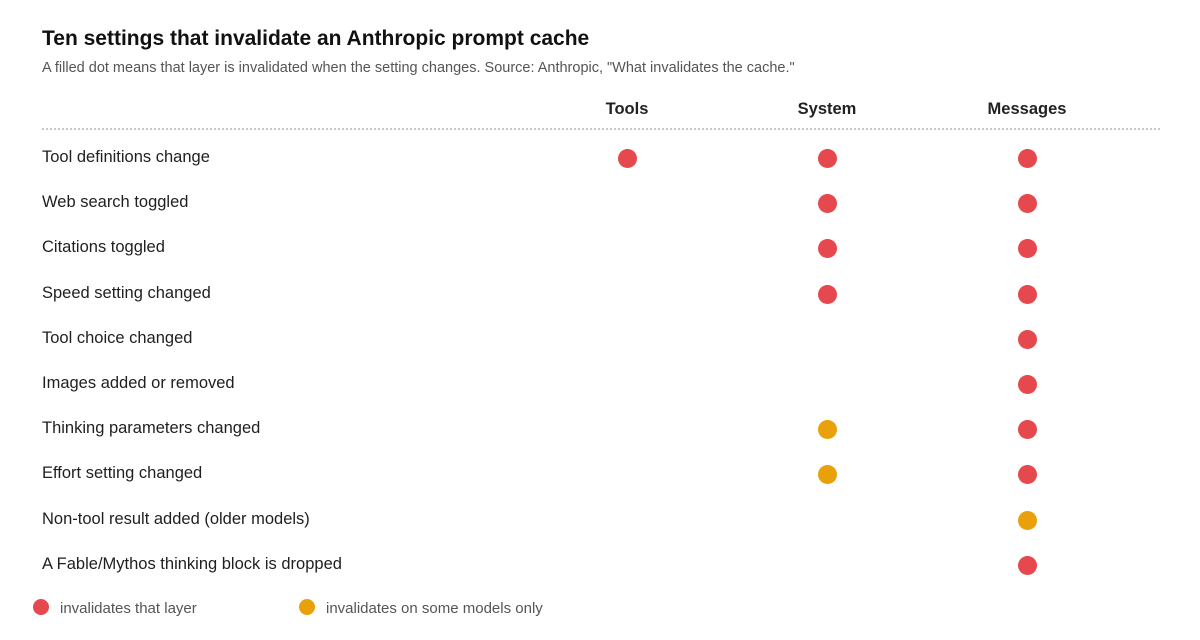 The image size is (1200, 640). Describe the element at coordinates (601, 203) in the screenshot. I see `table-row: Web search toggled` at that location.